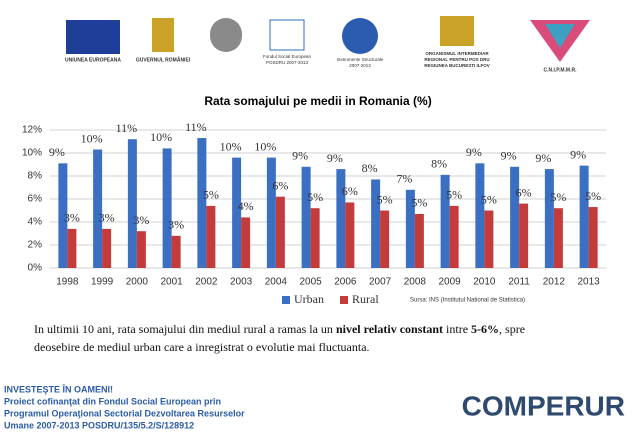 This screenshot has height=442, width=638. Describe the element at coordinates (457, 53) in the screenshot. I see `logo-caption: ORGANISMUL INTERMEDIAR` at that location.